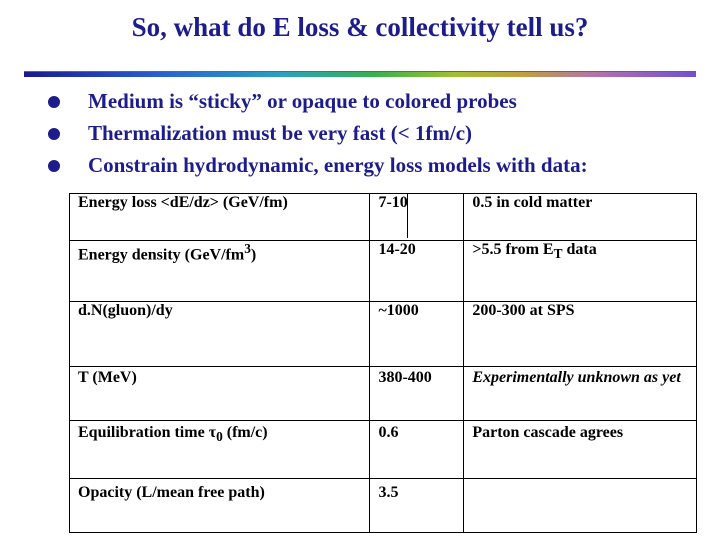 Image resolution: width=720 pixels, height=540 pixels. I want to click on table-cell-value: ~1000, so click(417, 334).